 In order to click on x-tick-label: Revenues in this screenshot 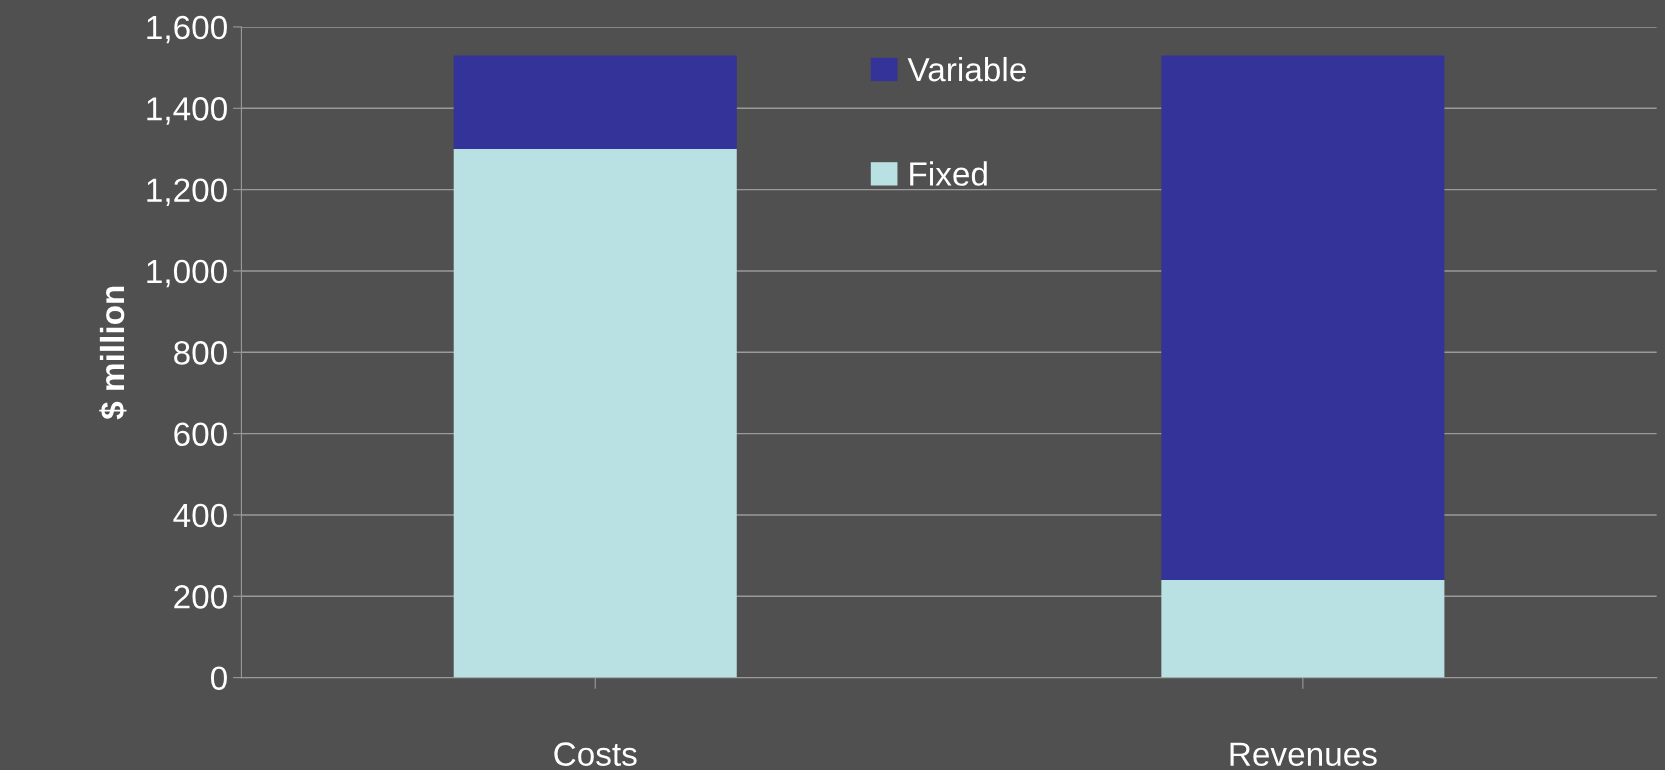, I will do `click(1303, 754)`.